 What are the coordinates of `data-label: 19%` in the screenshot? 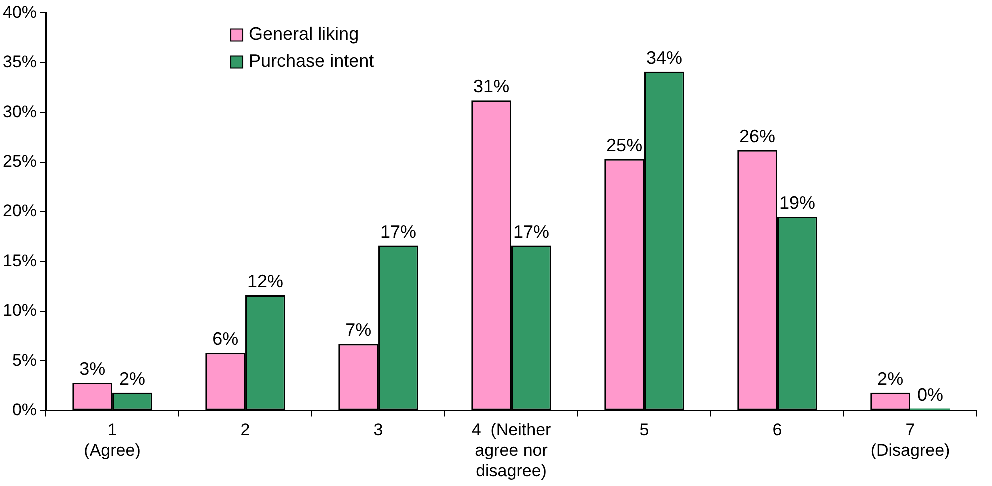 It's located at (797, 202).